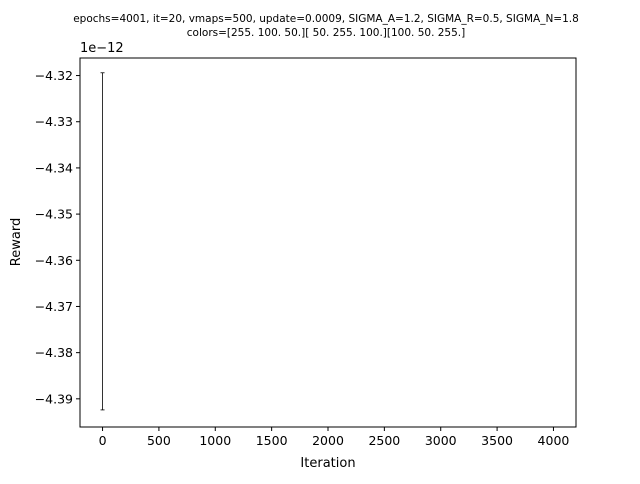 The image size is (640, 484). I want to click on y-tick-label: −4.32, so click(54, 75).